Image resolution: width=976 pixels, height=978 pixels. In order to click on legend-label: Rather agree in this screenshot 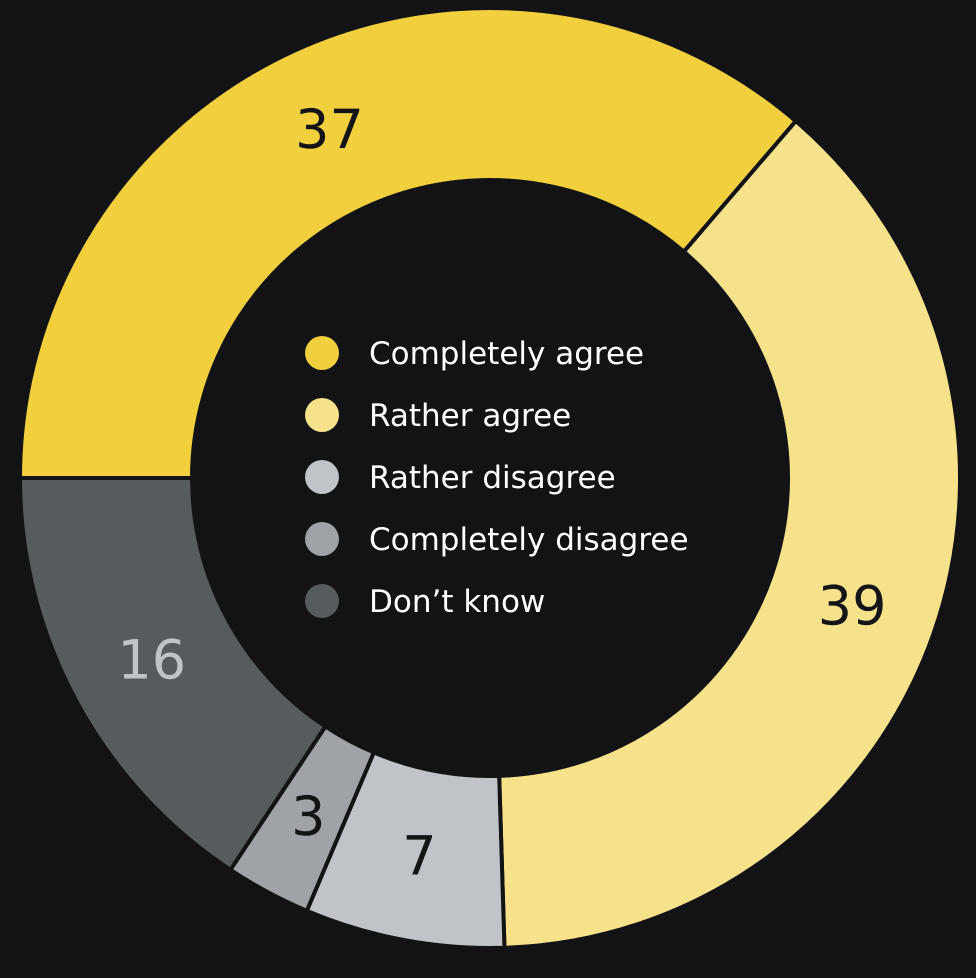, I will do `click(470, 416)`.